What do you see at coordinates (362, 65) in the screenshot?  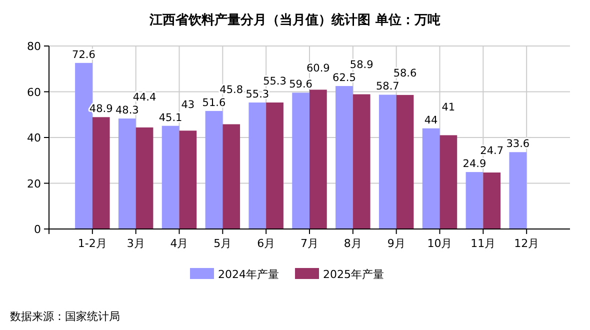 I see `data-label: 58.9` at bounding box center [362, 65].